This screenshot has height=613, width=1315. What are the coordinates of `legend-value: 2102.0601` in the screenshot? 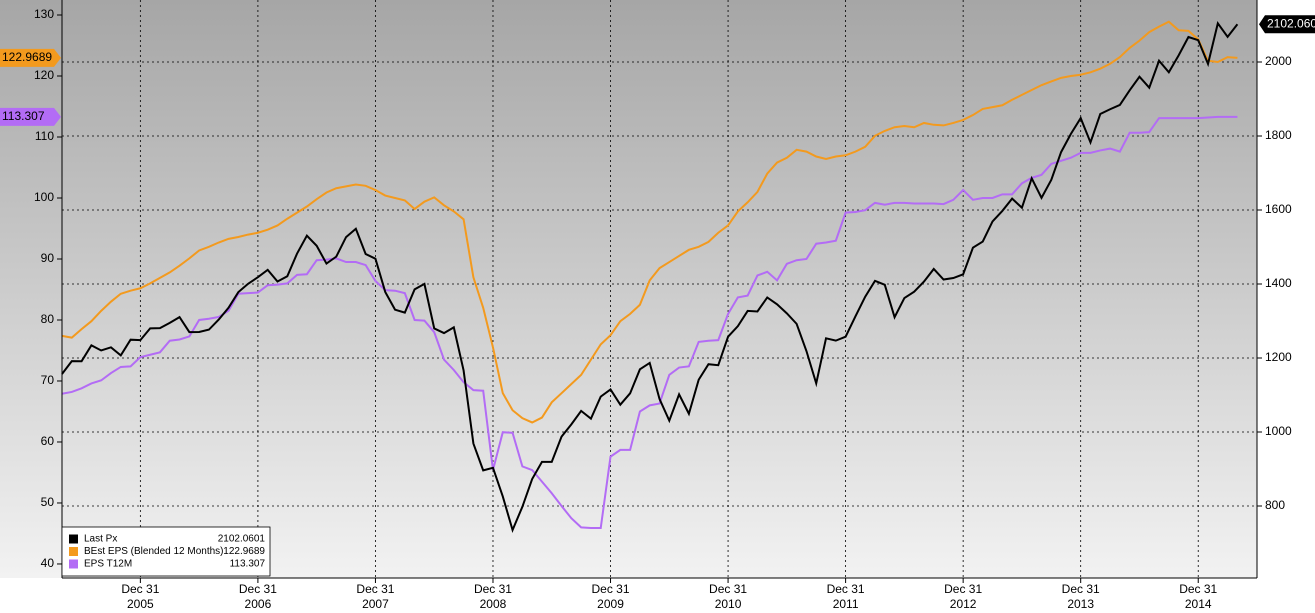 It's located at (242, 539).